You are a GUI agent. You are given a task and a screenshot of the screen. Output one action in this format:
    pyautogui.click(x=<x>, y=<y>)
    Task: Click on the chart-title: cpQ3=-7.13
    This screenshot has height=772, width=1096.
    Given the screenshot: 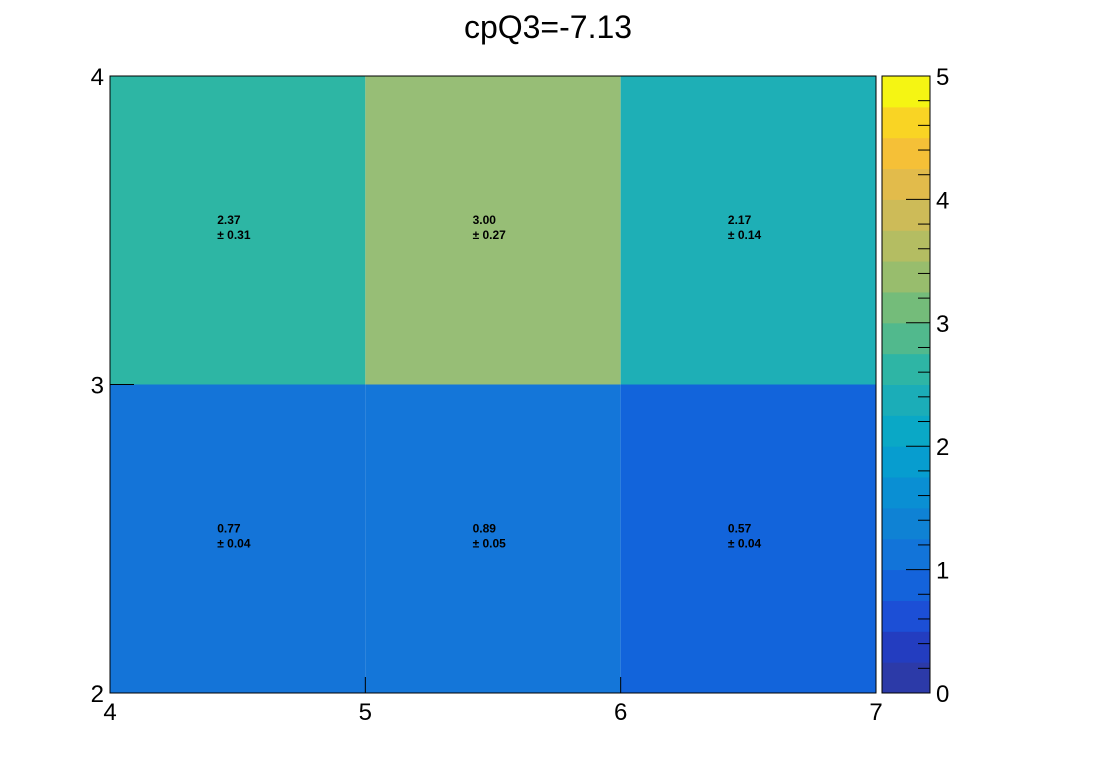 What is the action you would take?
    pyautogui.click(x=548, y=27)
    